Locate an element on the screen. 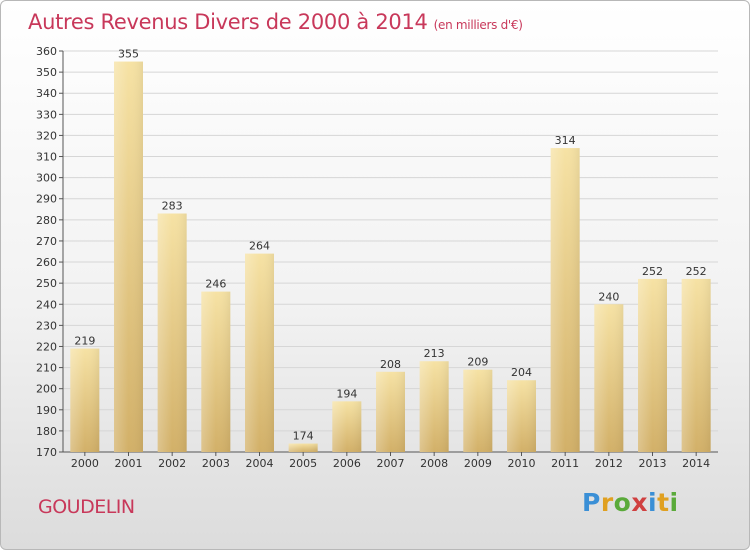 This screenshot has width=750, height=550. data-label: 355 is located at coordinates (128, 54).